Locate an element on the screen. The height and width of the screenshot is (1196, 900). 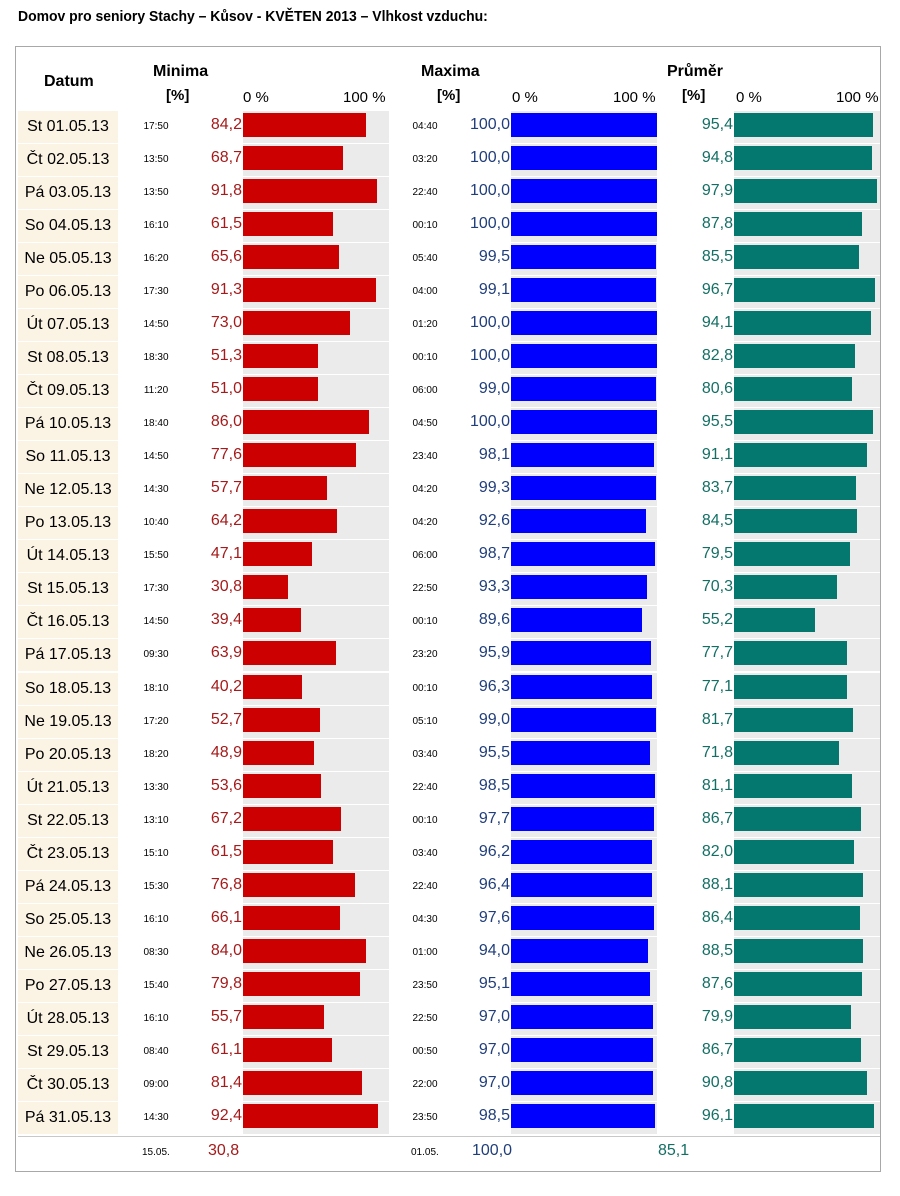
max-value-label: 98,1 is located at coordinates (494, 454).